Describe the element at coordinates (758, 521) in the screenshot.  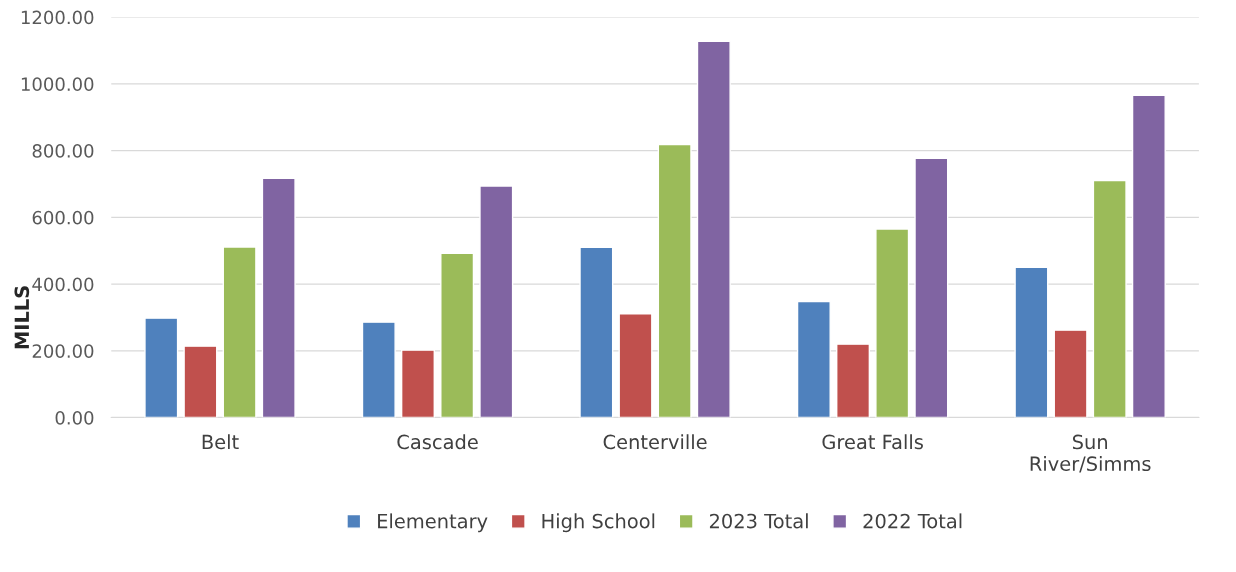
I see `legend-label: 2023 Total` at that location.